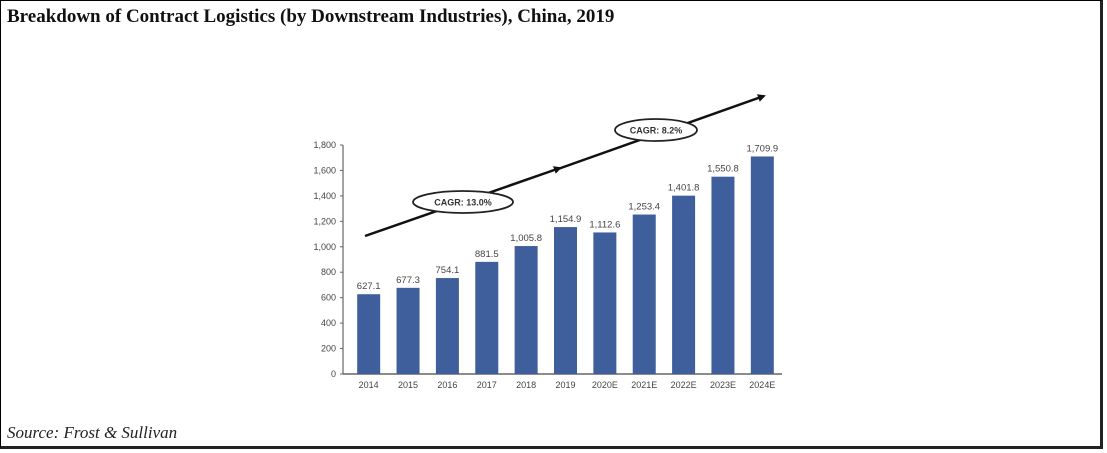 The height and width of the screenshot is (453, 1107). I want to click on data-label: 1,550.8, so click(723, 169).